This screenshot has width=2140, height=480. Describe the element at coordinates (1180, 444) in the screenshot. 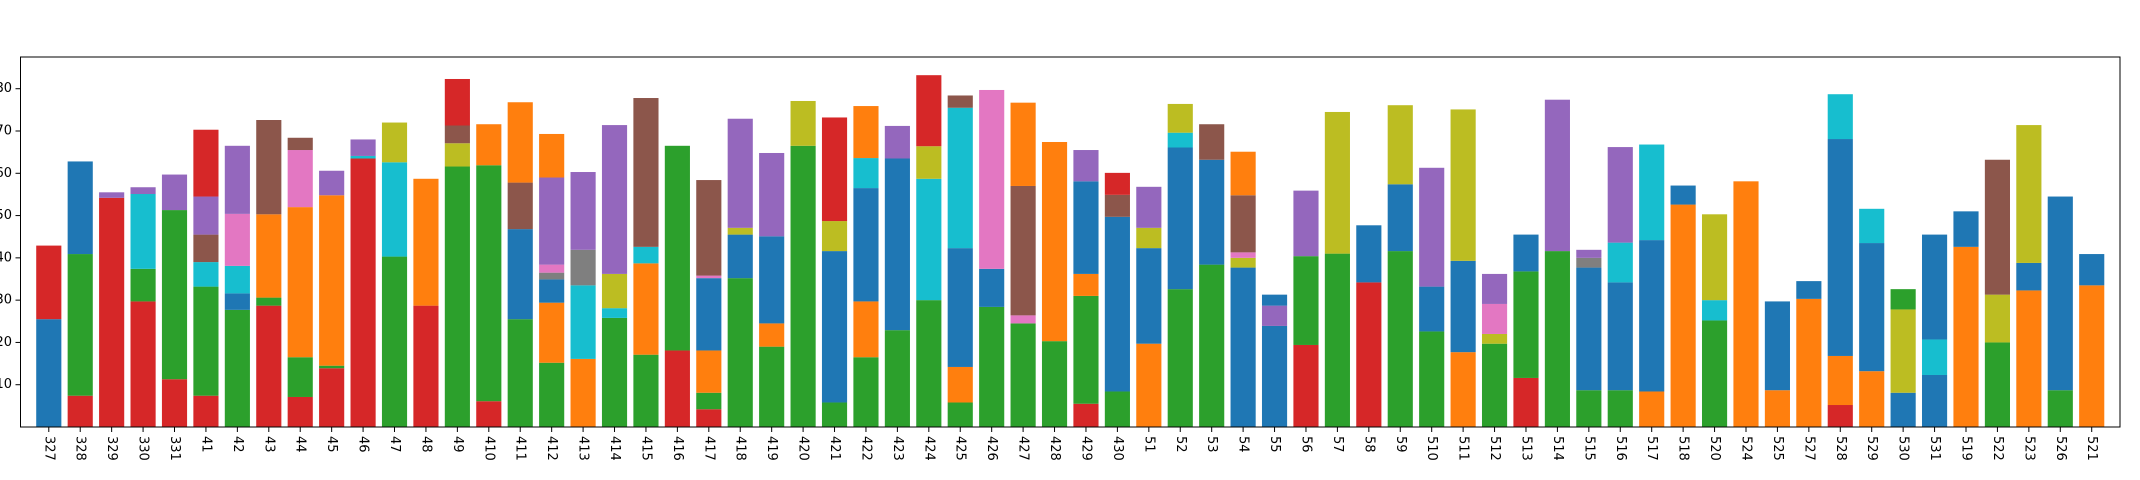

I see `x-tick-label: 52` at that location.